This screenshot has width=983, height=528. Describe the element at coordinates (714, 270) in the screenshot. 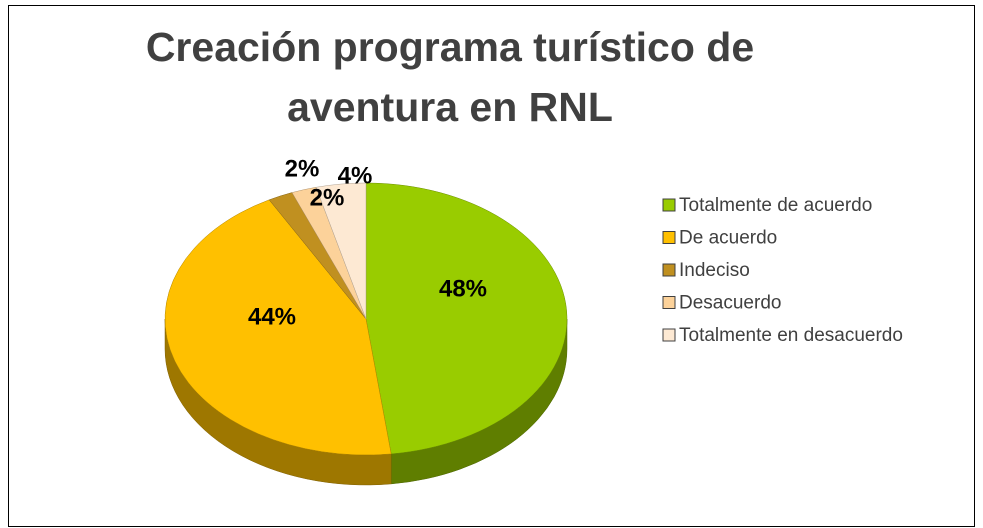

I see `legend-label: Indeciso` at that location.